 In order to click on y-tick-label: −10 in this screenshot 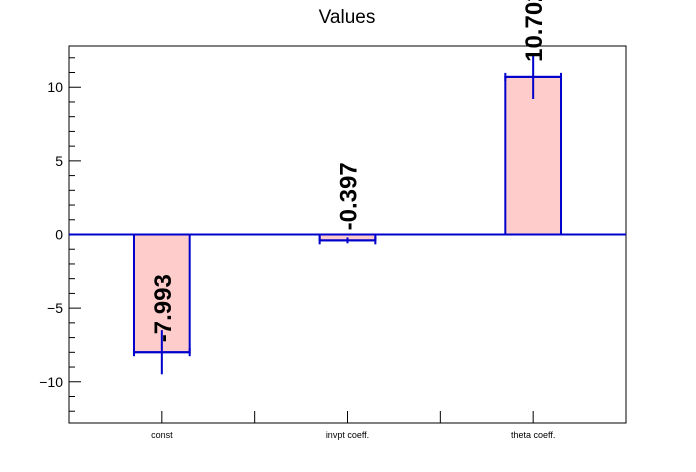, I will do `click(51, 382)`.